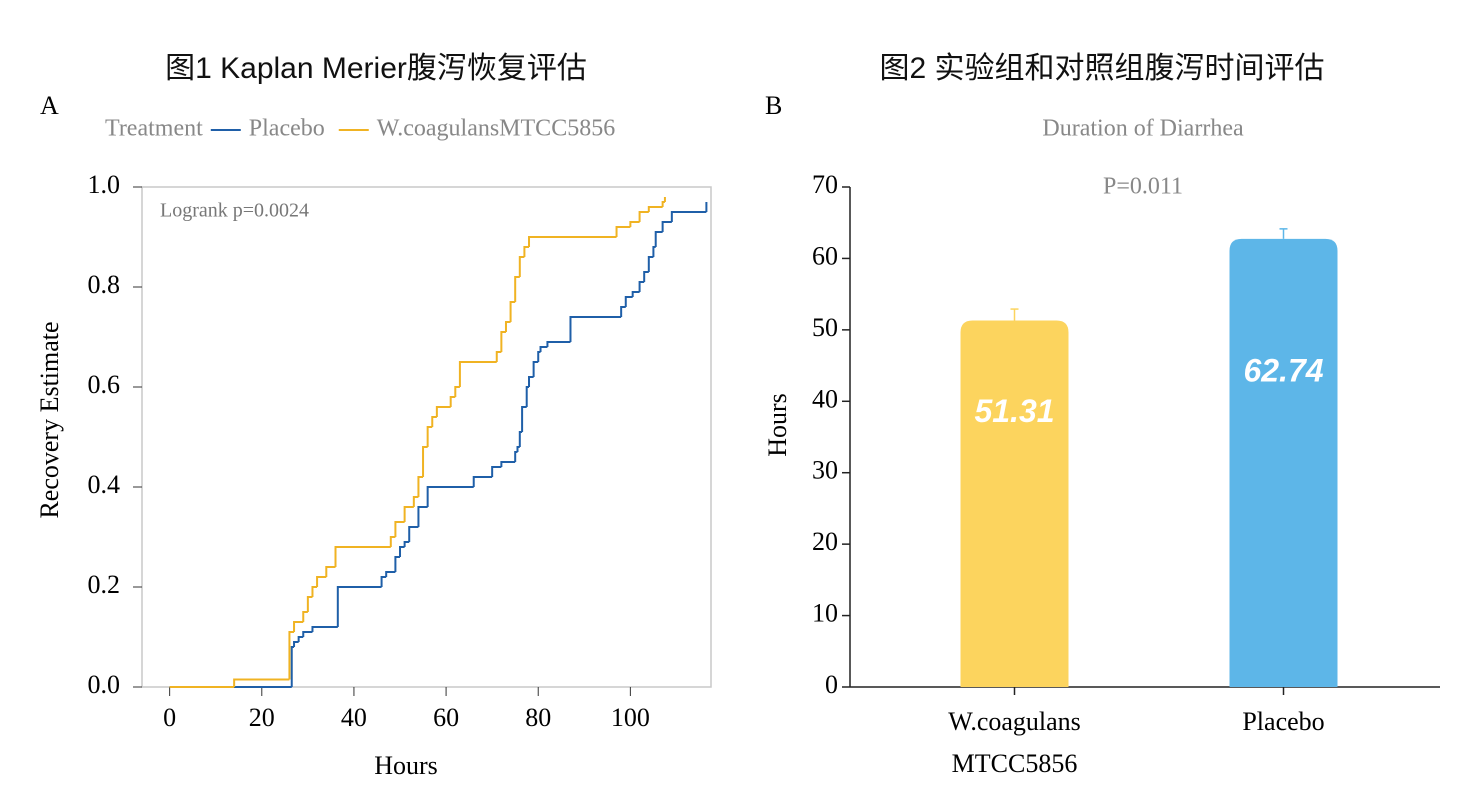 The width and height of the screenshot is (1467, 805). Describe the element at coordinates (825, 470) in the screenshot. I see `y-tick-label: 30` at that location.